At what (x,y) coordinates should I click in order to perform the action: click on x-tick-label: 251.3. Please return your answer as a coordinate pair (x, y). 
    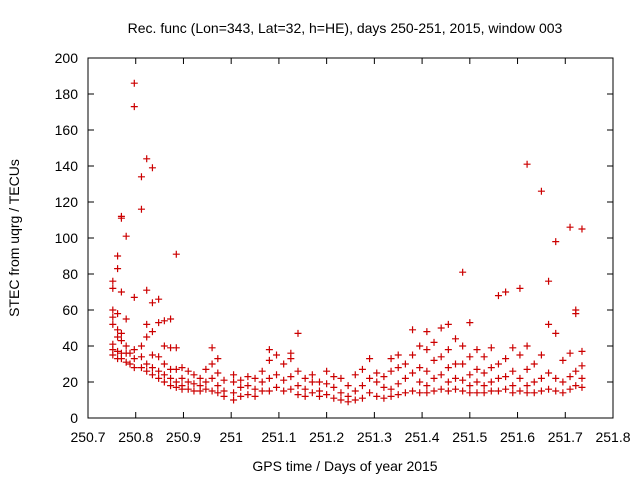
    Looking at the image, I should click on (374, 437).